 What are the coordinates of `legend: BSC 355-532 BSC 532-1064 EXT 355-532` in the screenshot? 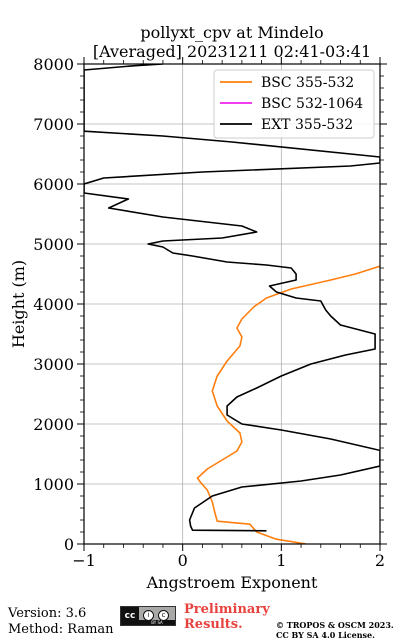 It's located at (294, 104).